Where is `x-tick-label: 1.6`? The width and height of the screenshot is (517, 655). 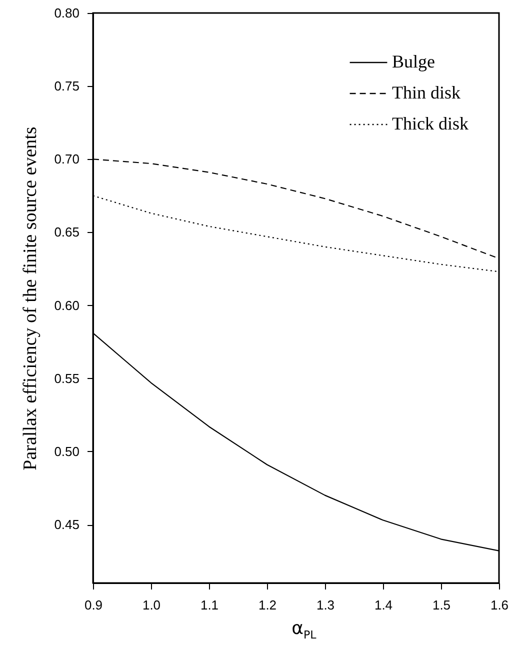 x-tick-label: 1.6 is located at coordinates (499, 605).